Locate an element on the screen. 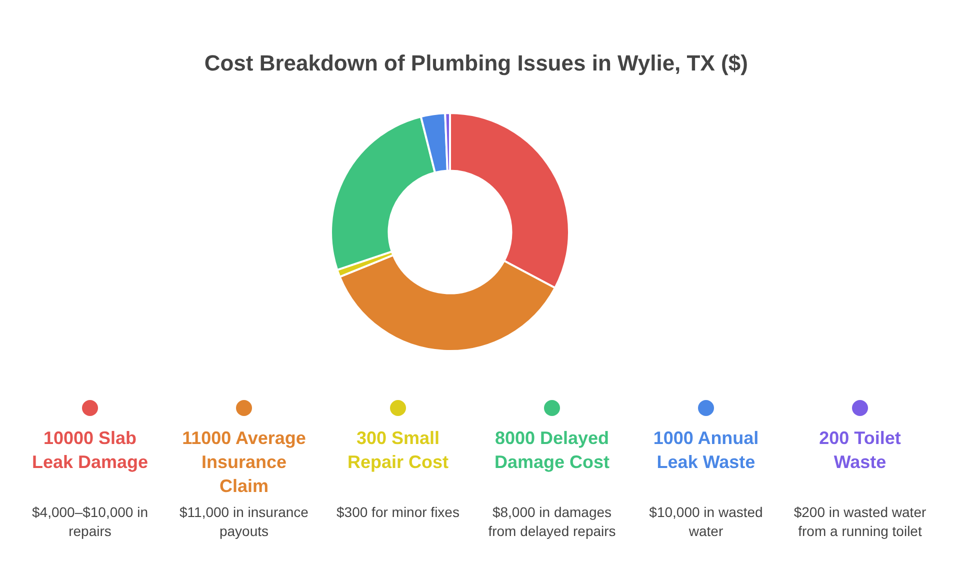 This screenshot has height=588, width=958. text: $300 for minor fixes is located at coordinates (398, 512).